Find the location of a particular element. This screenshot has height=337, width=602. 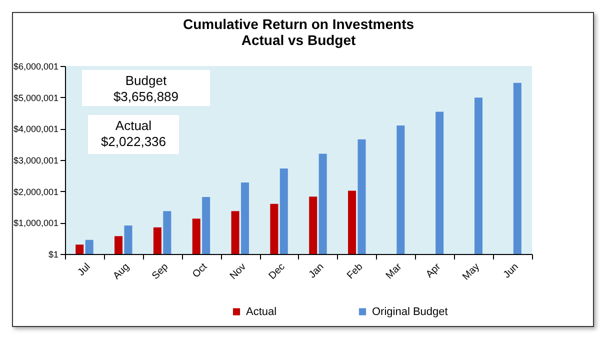

x-tick-label: Jun is located at coordinates (511, 271).